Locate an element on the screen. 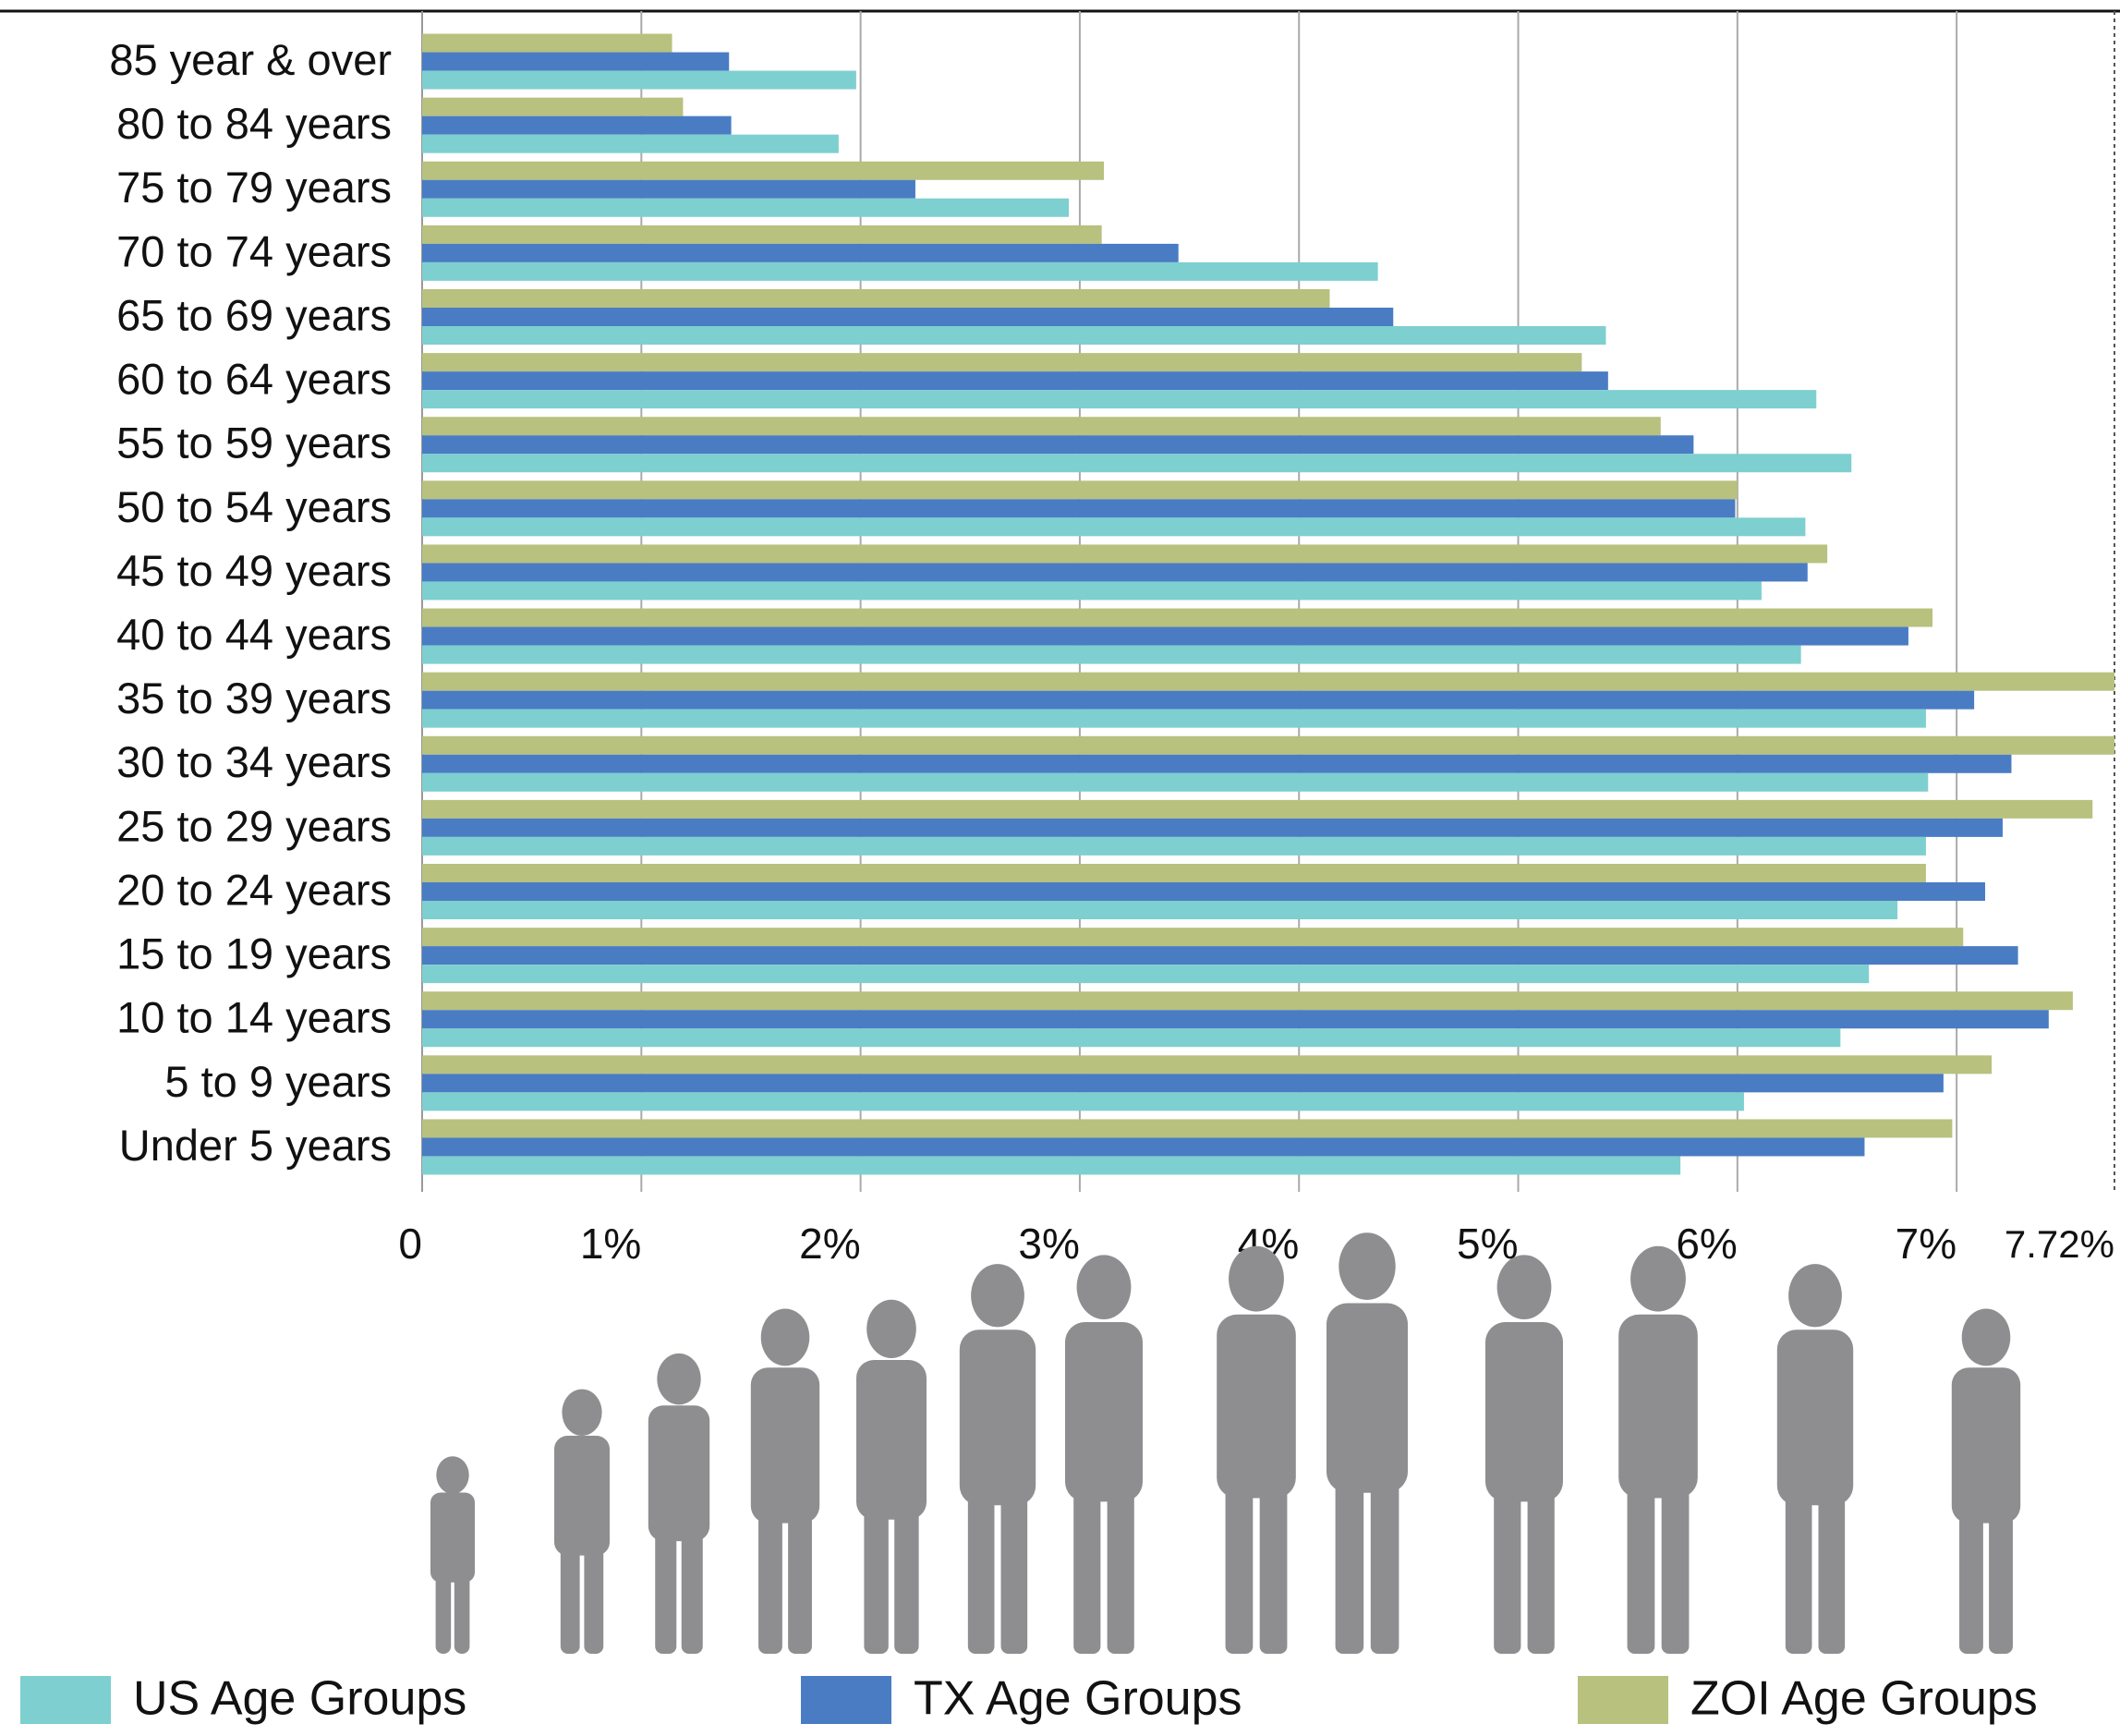 This screenshot has height=1736, width=2120. y-tick-label: 55 to 59 years is located at coordinates (254, 443).